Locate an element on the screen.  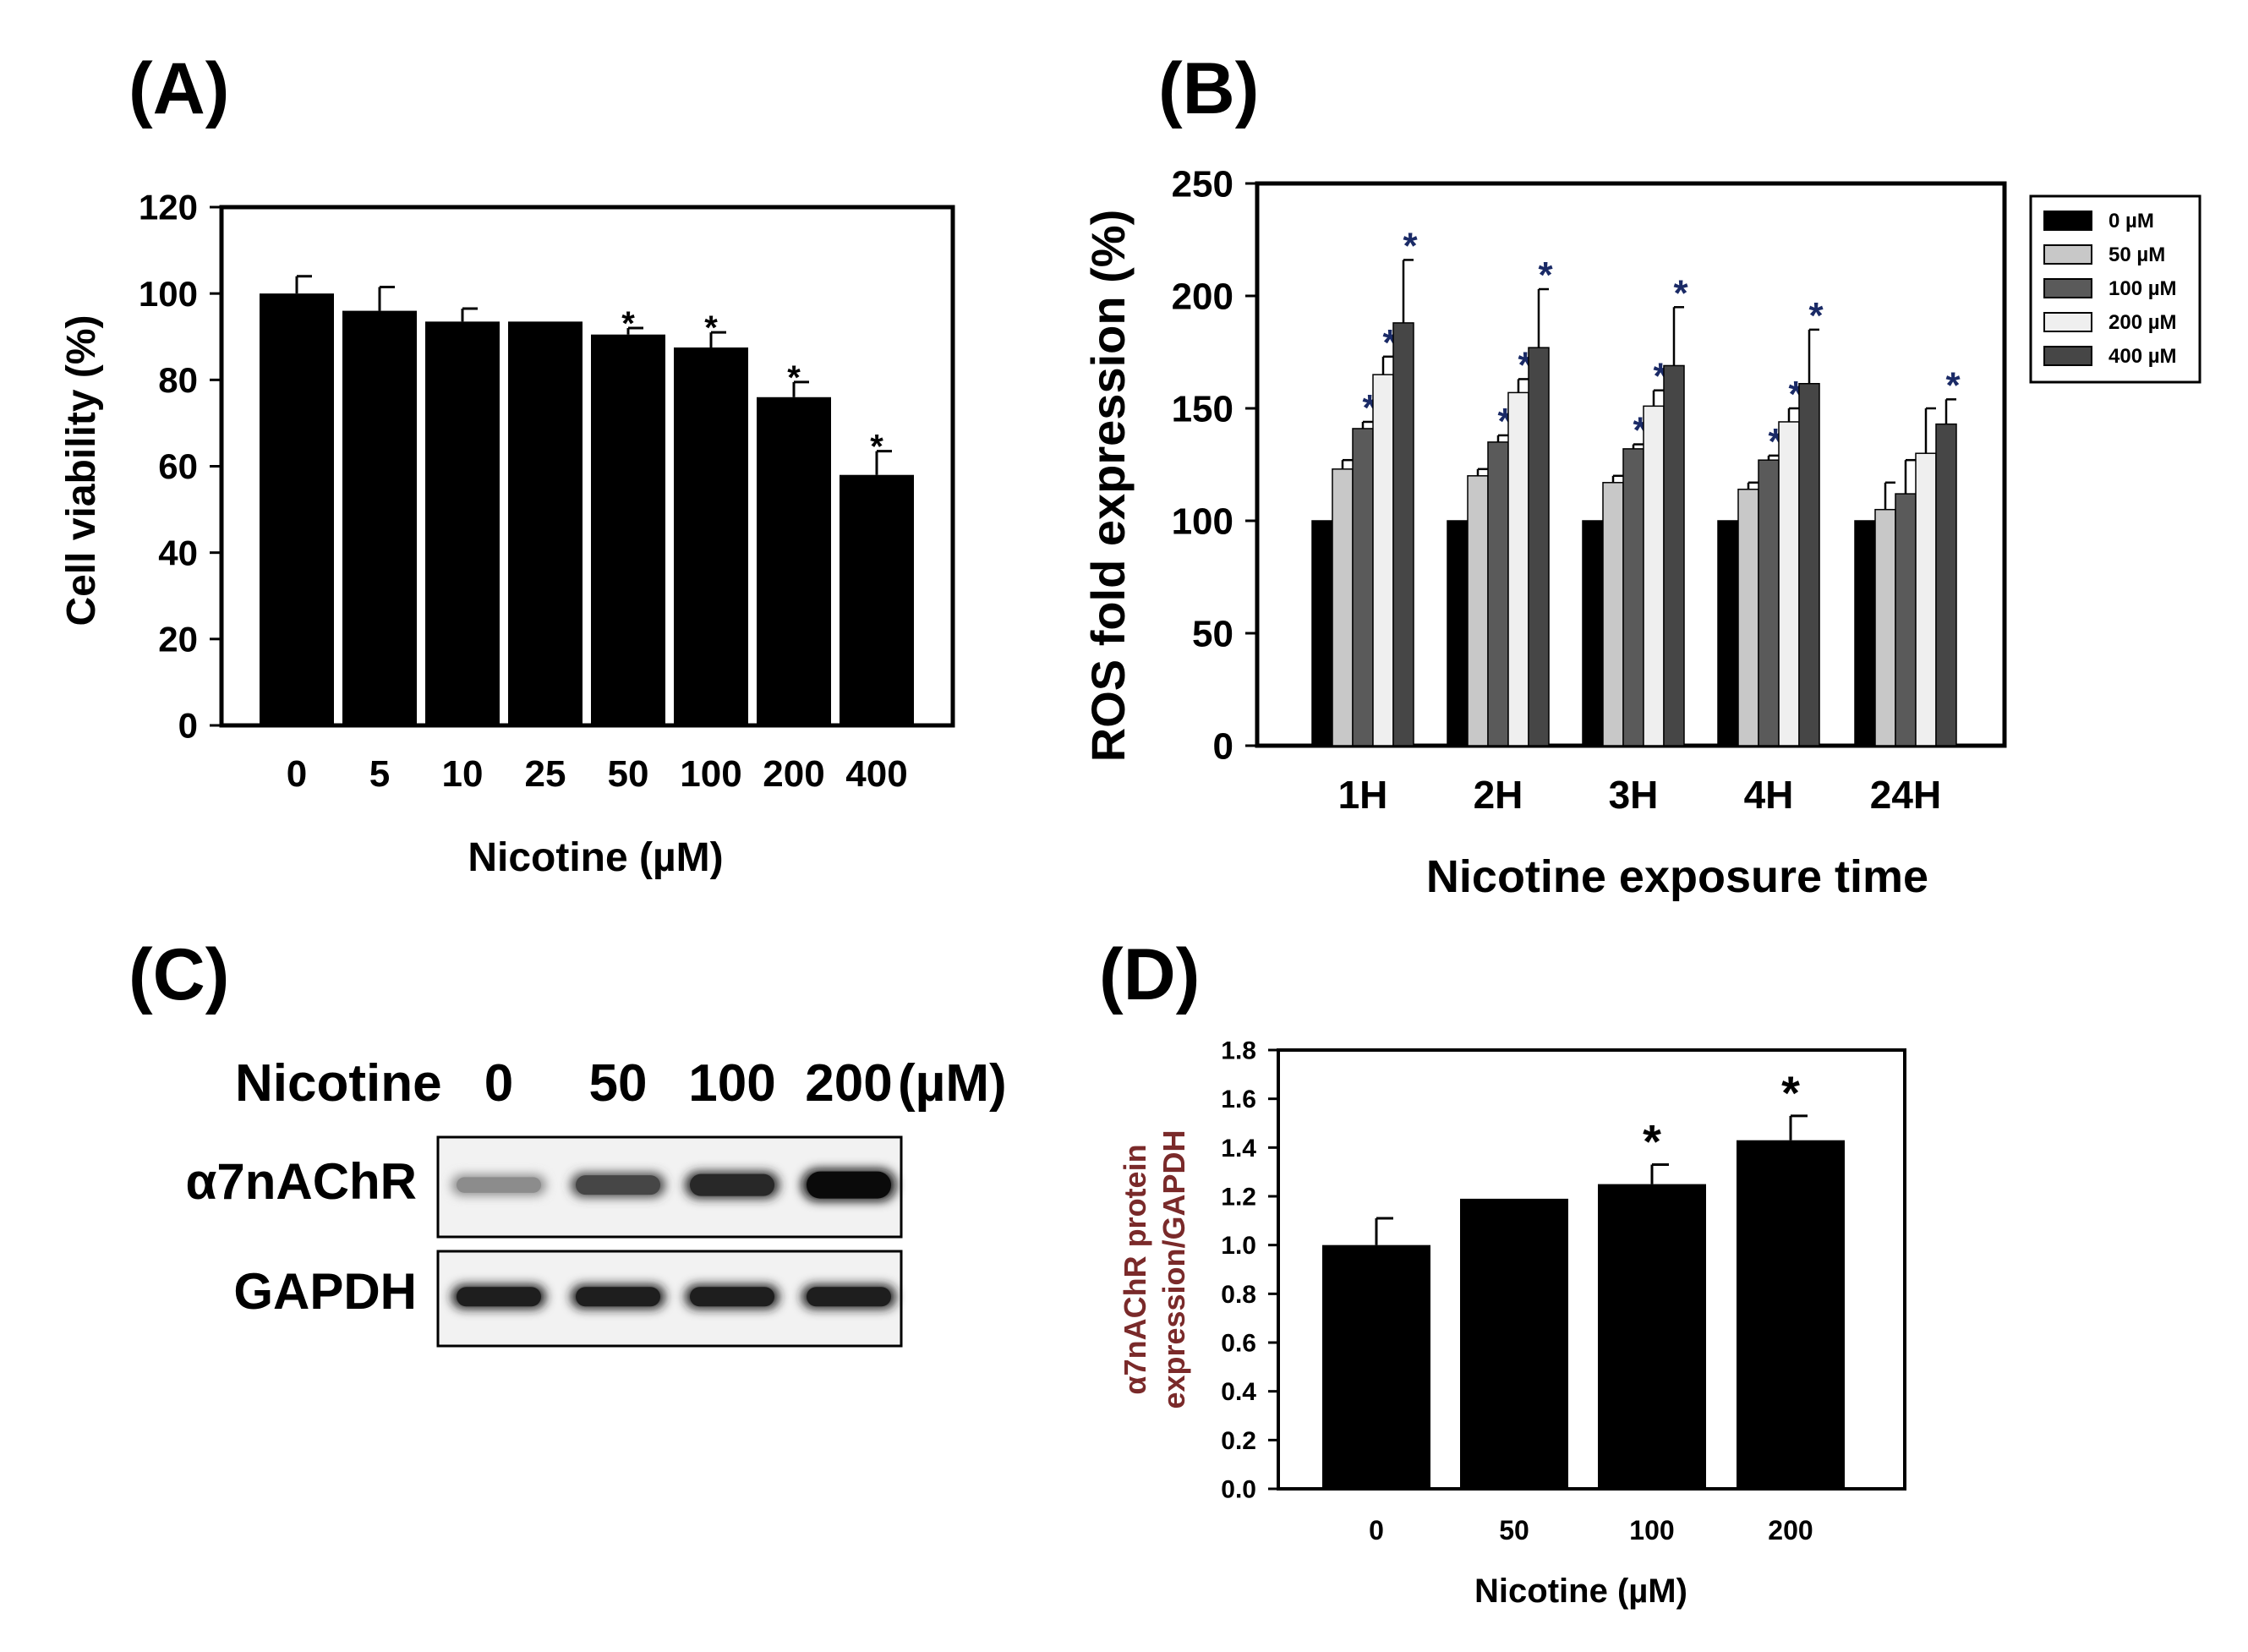
x-tick-label: 24H is located at coordinates (1905, 795).